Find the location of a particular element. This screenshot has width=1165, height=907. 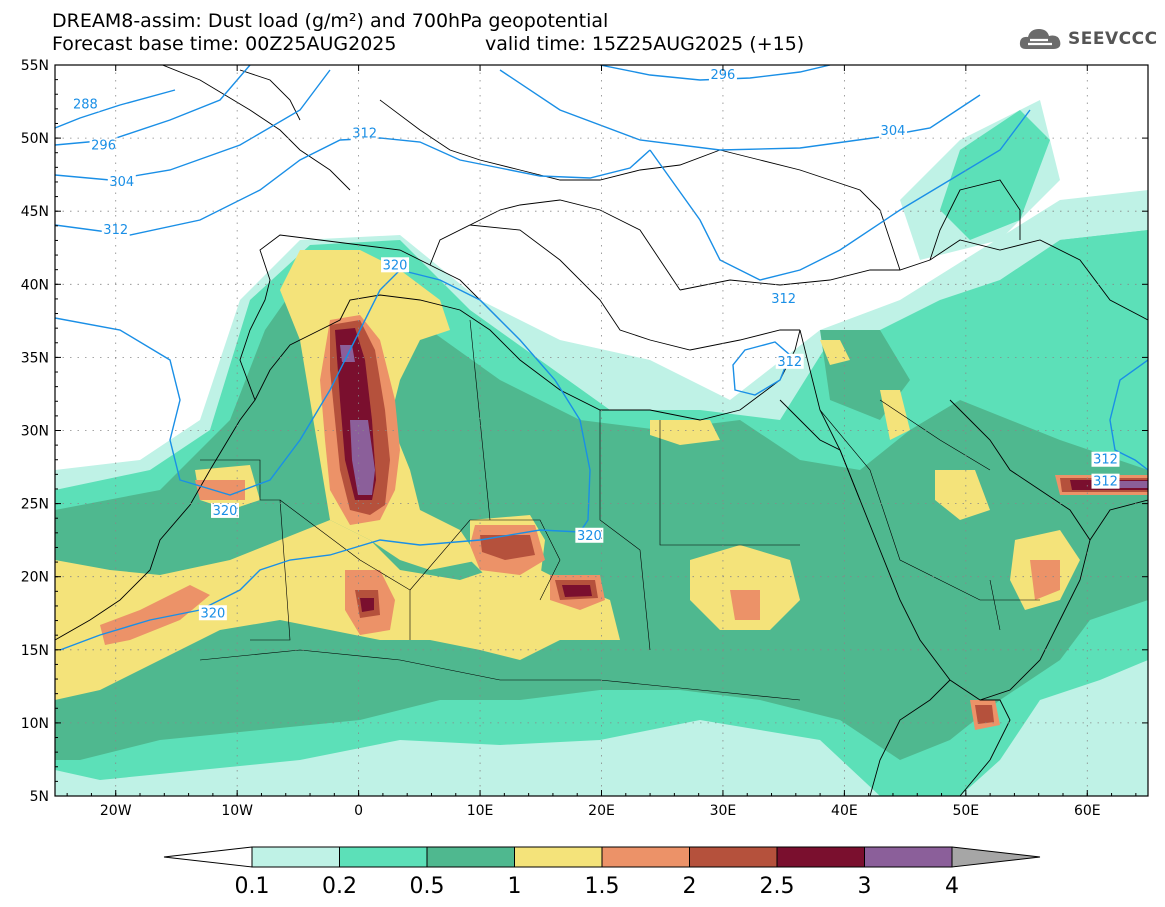

contour-label: 288 is located at coordinates (85, 104).